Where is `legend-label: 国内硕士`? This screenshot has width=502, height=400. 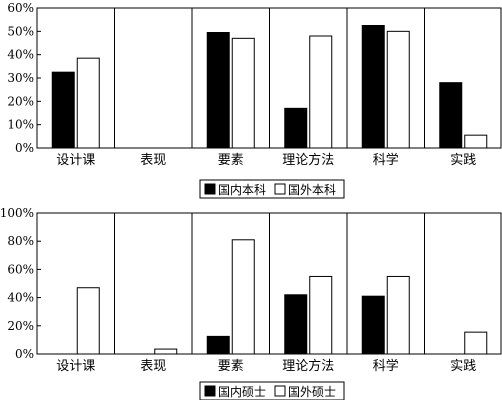
legend-label: 国内硕士 is located at coordinates (242, 392).